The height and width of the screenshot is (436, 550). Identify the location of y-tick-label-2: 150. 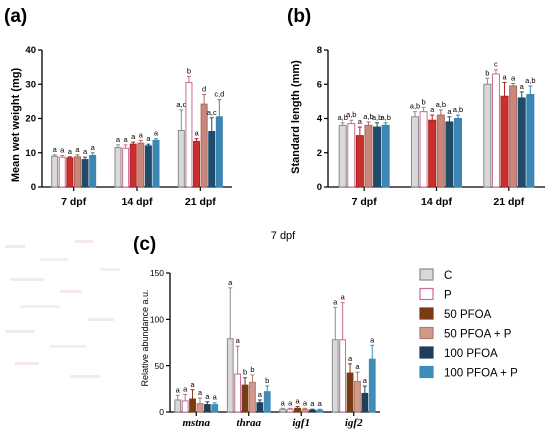
(157, 273).